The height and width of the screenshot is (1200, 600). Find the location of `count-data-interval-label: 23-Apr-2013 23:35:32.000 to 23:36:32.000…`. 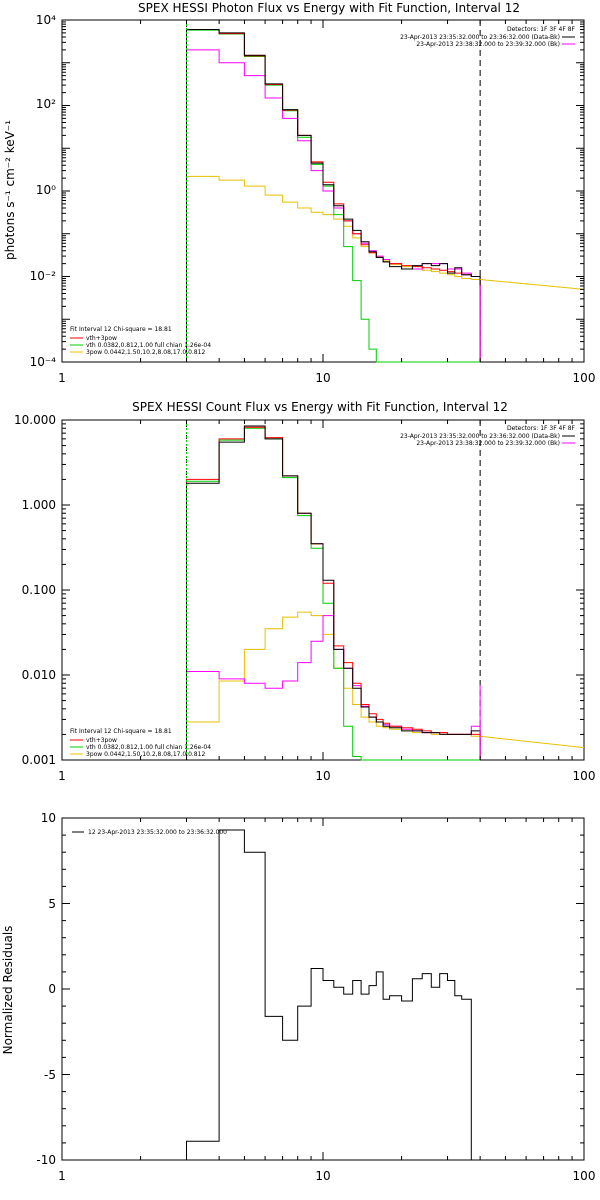

count-data-interval-label: 23-Apr-2013 23:35:32.000 to 23:36:32.000… is located at coordinates (480, 436).